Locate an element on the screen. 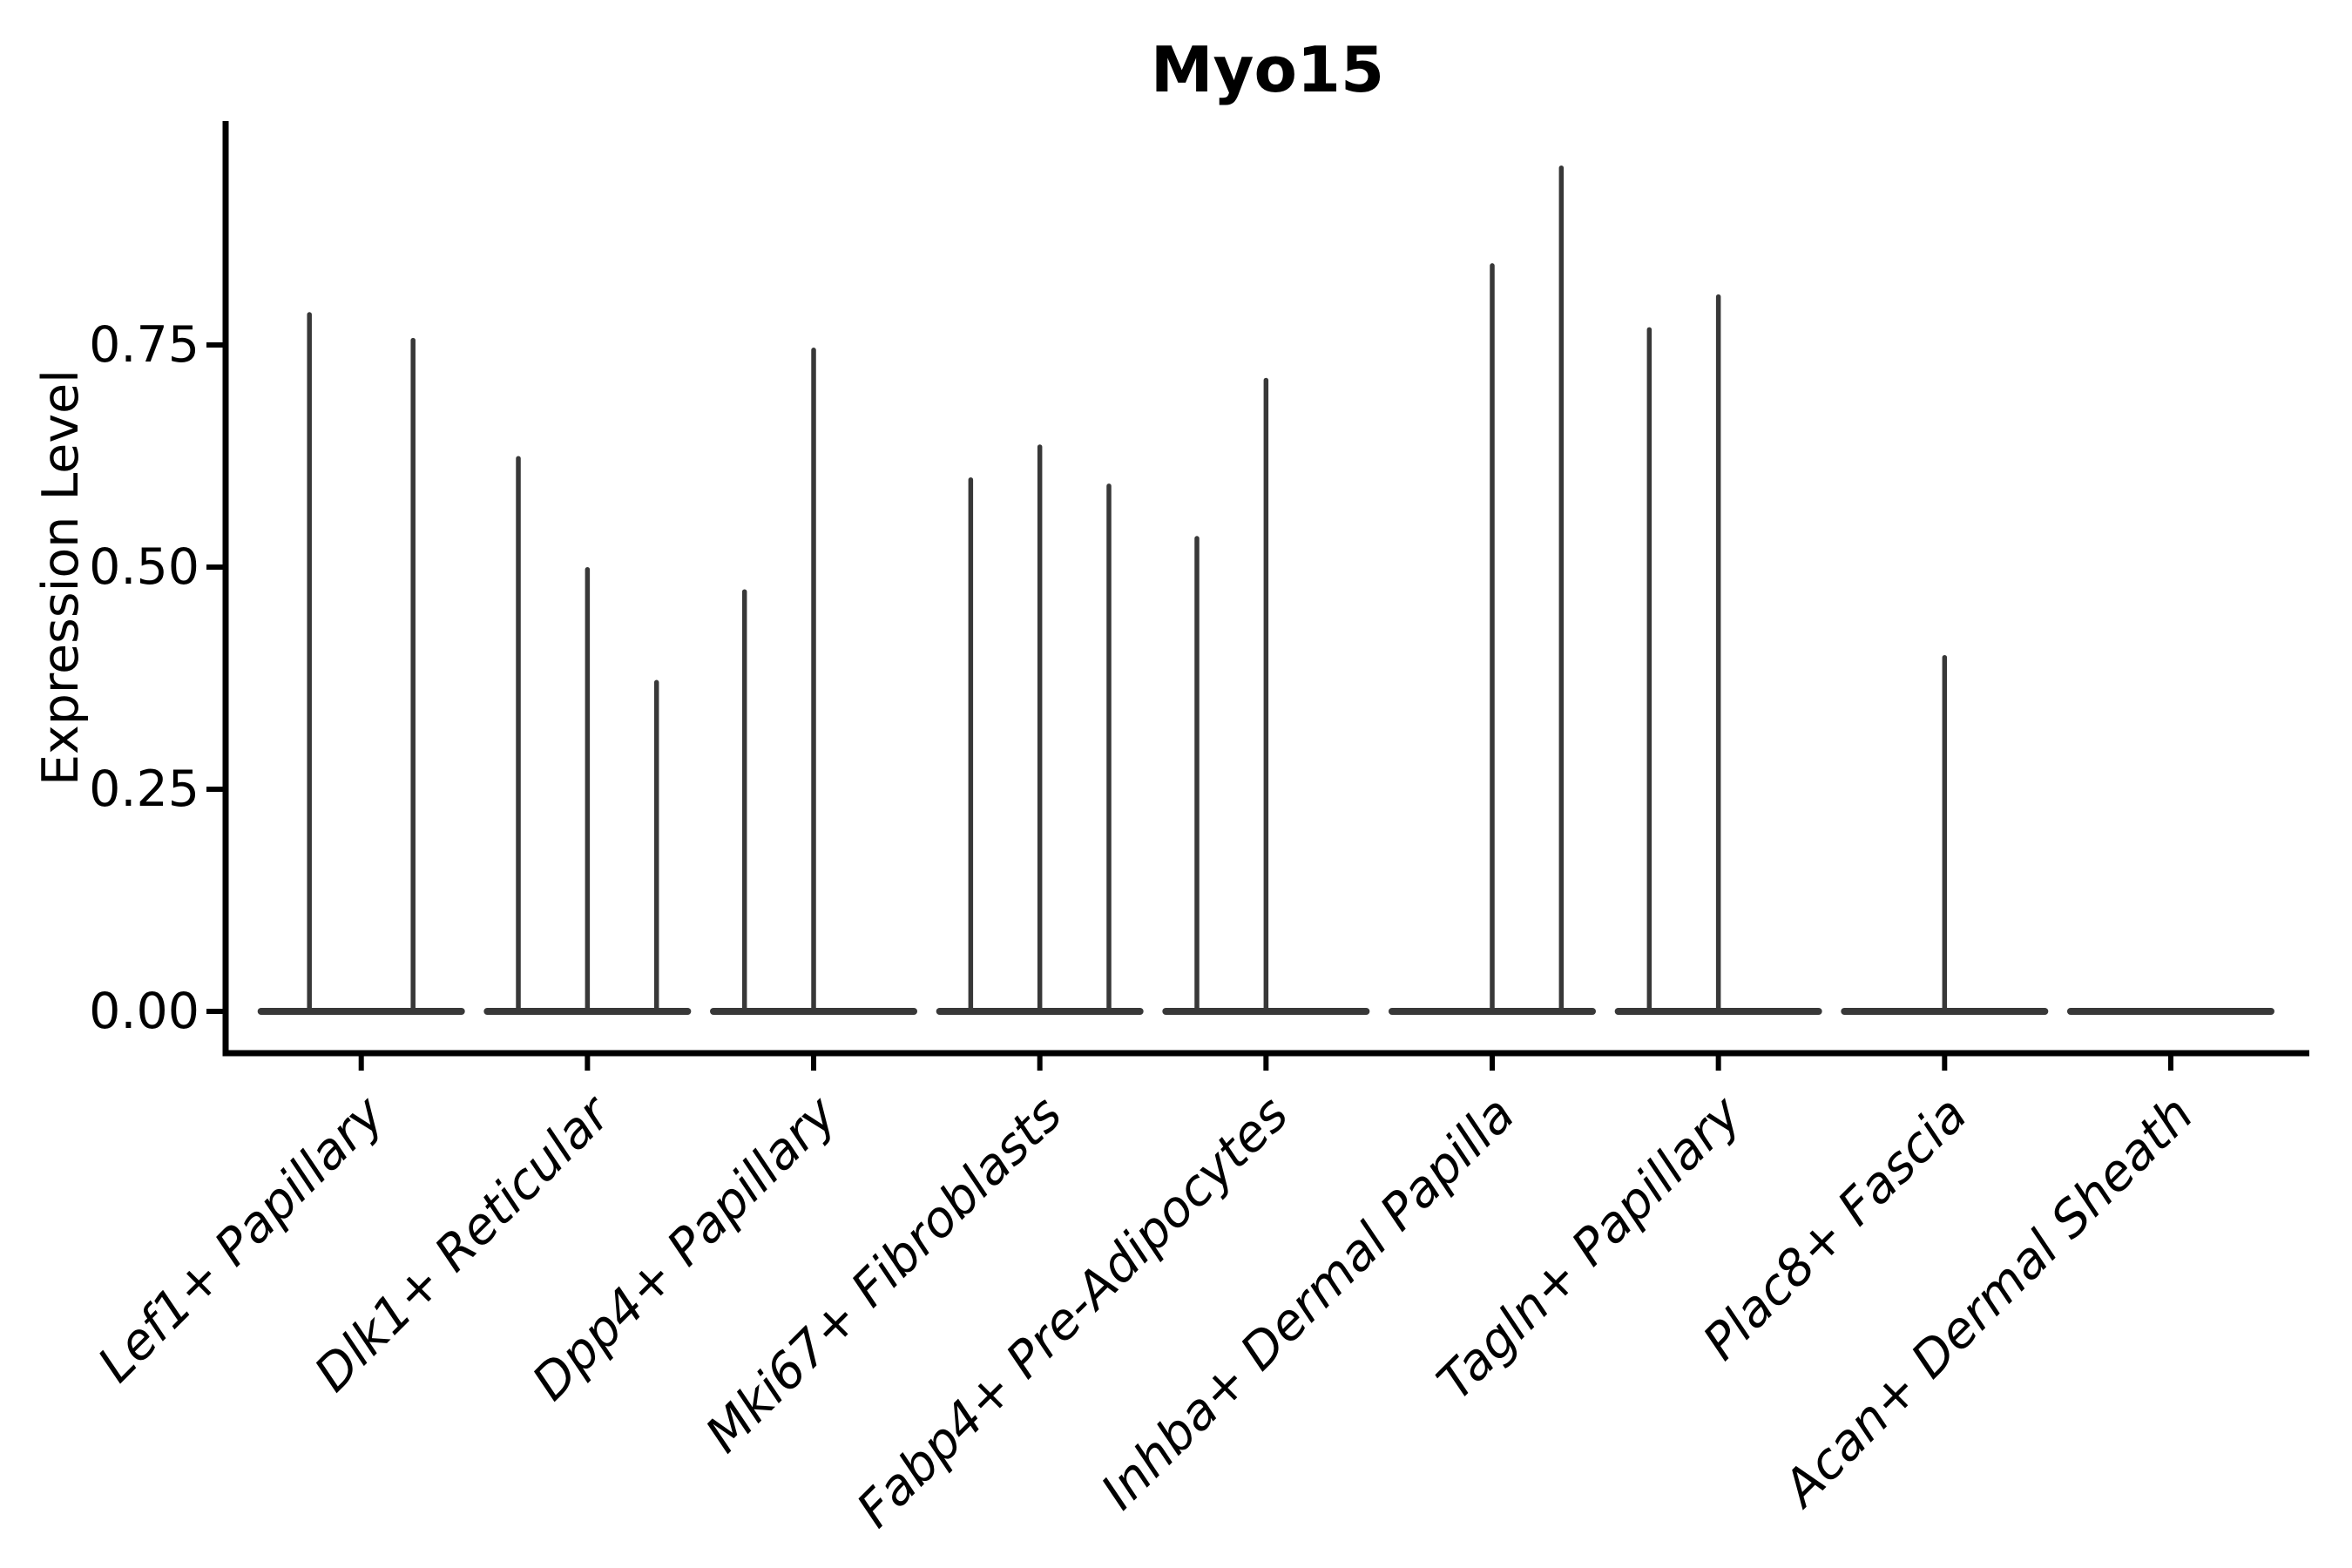 This screenshot has height=1568, width=2352. y-tick-label: 0.50 is located at coordinates (144, 567).